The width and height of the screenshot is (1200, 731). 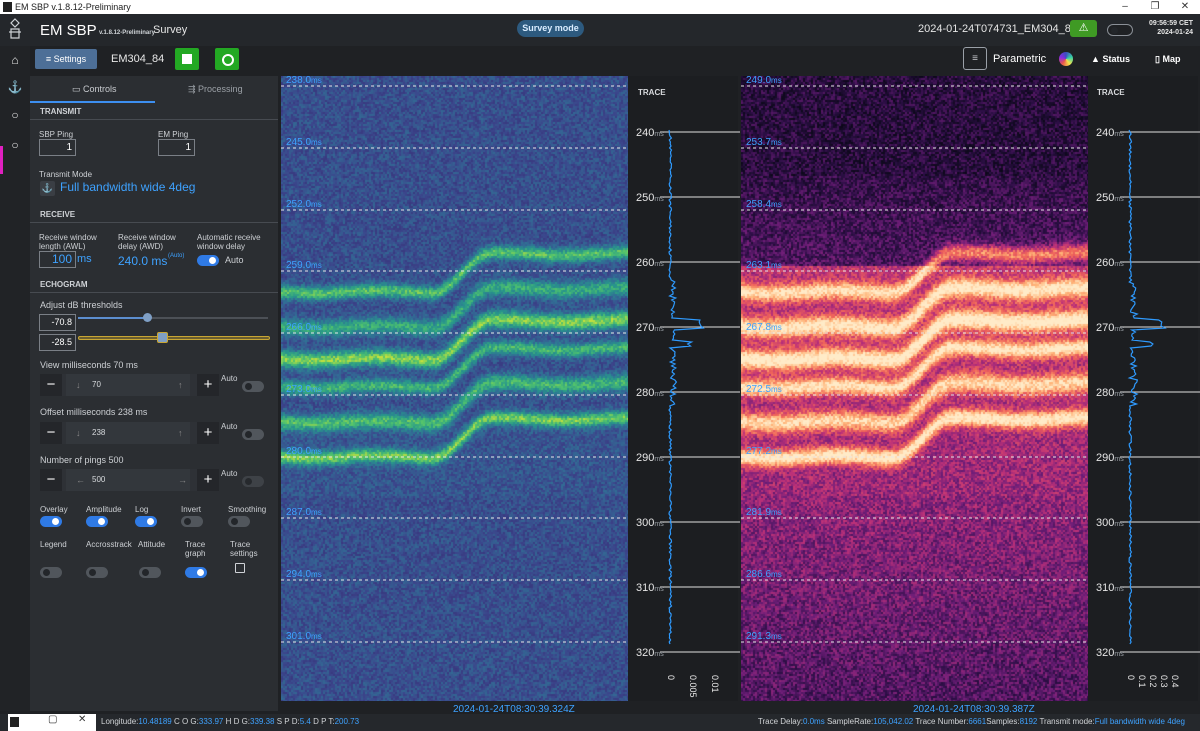 I want to click on attitude-toggle, so click(x=150, y=572).